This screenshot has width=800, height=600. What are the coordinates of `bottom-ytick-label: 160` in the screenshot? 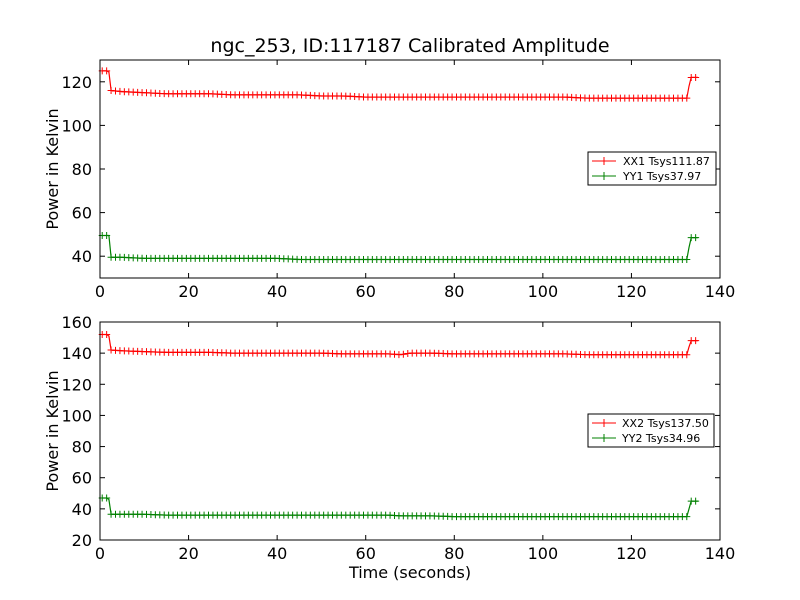 It's located at (76, 322).